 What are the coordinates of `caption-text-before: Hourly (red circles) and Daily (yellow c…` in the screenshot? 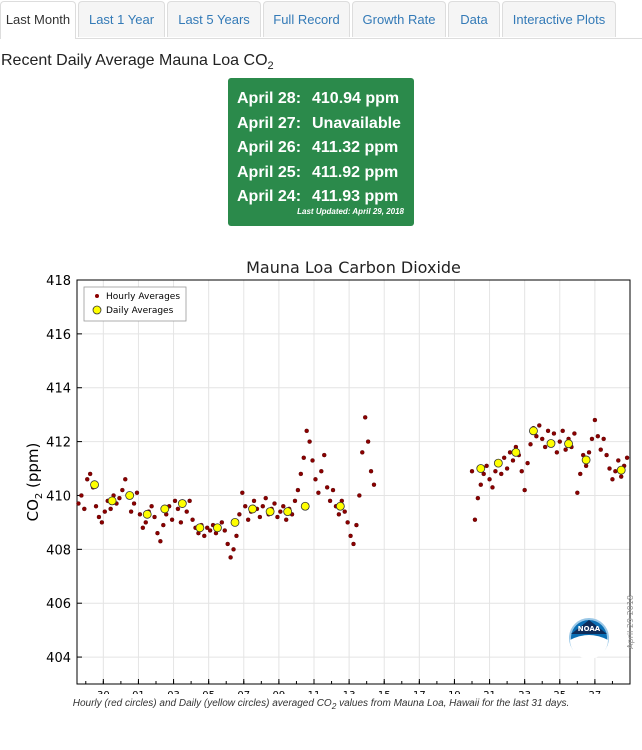 It's located at (202, 703).